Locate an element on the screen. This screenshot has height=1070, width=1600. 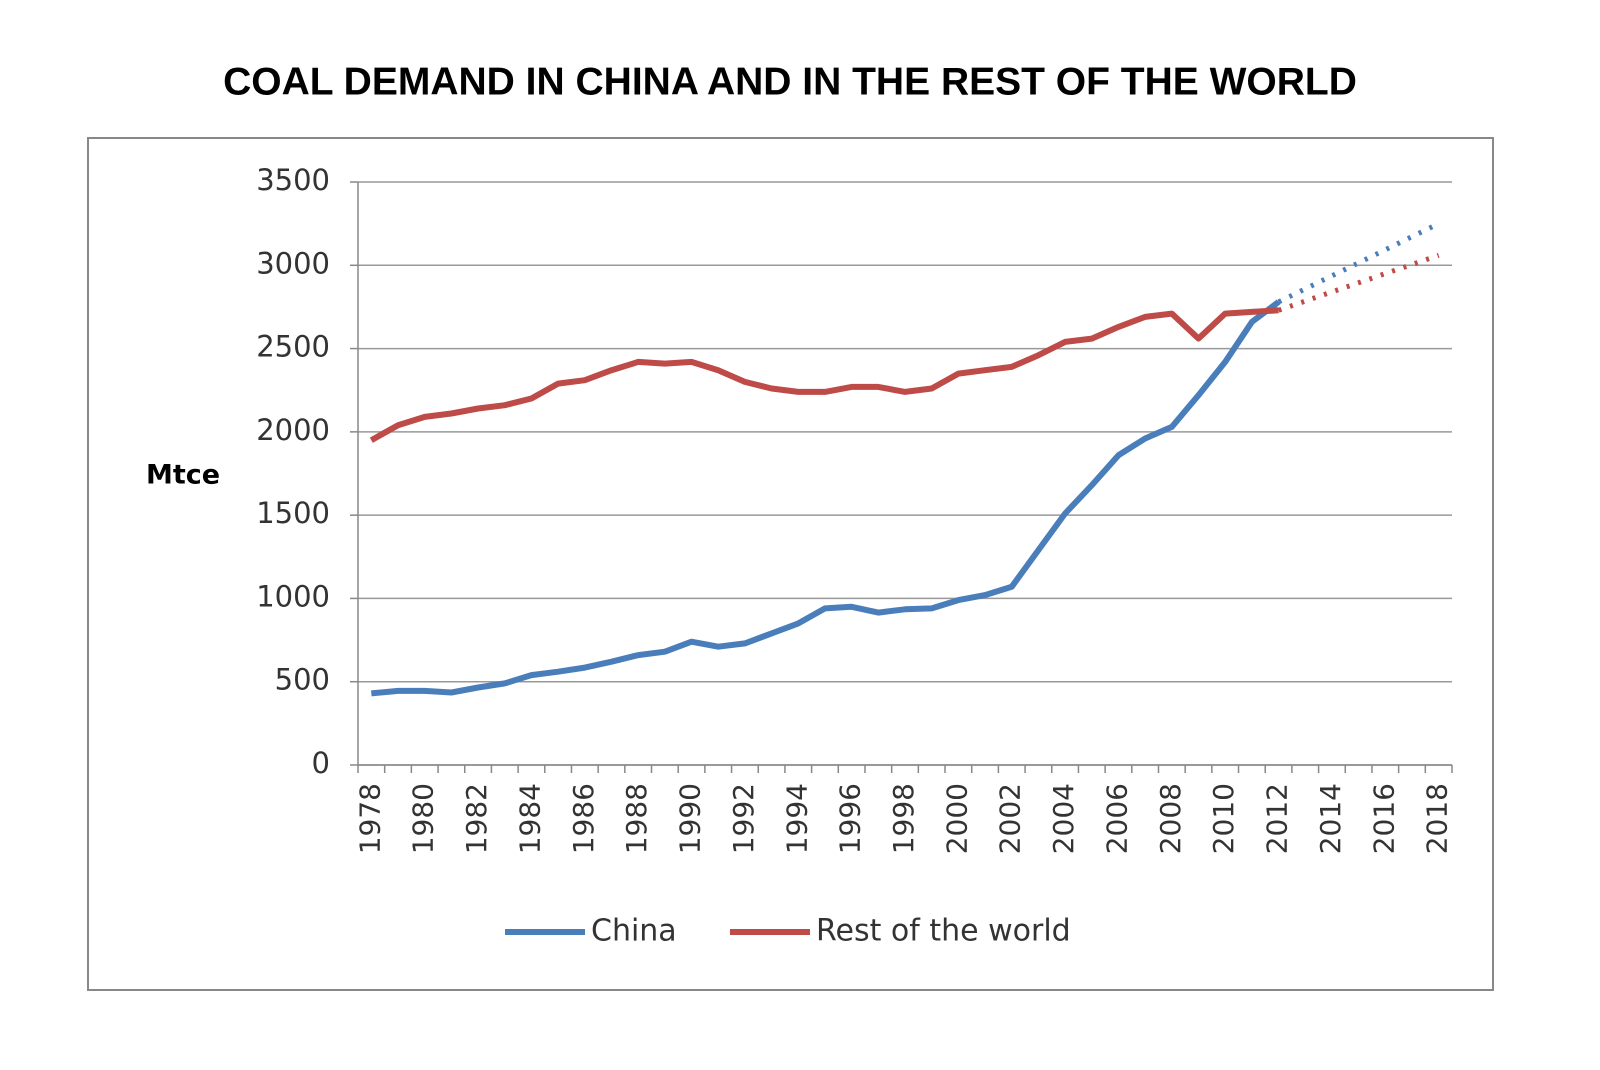
y-tick-label: 1500 is located at coordinates (293, 513).